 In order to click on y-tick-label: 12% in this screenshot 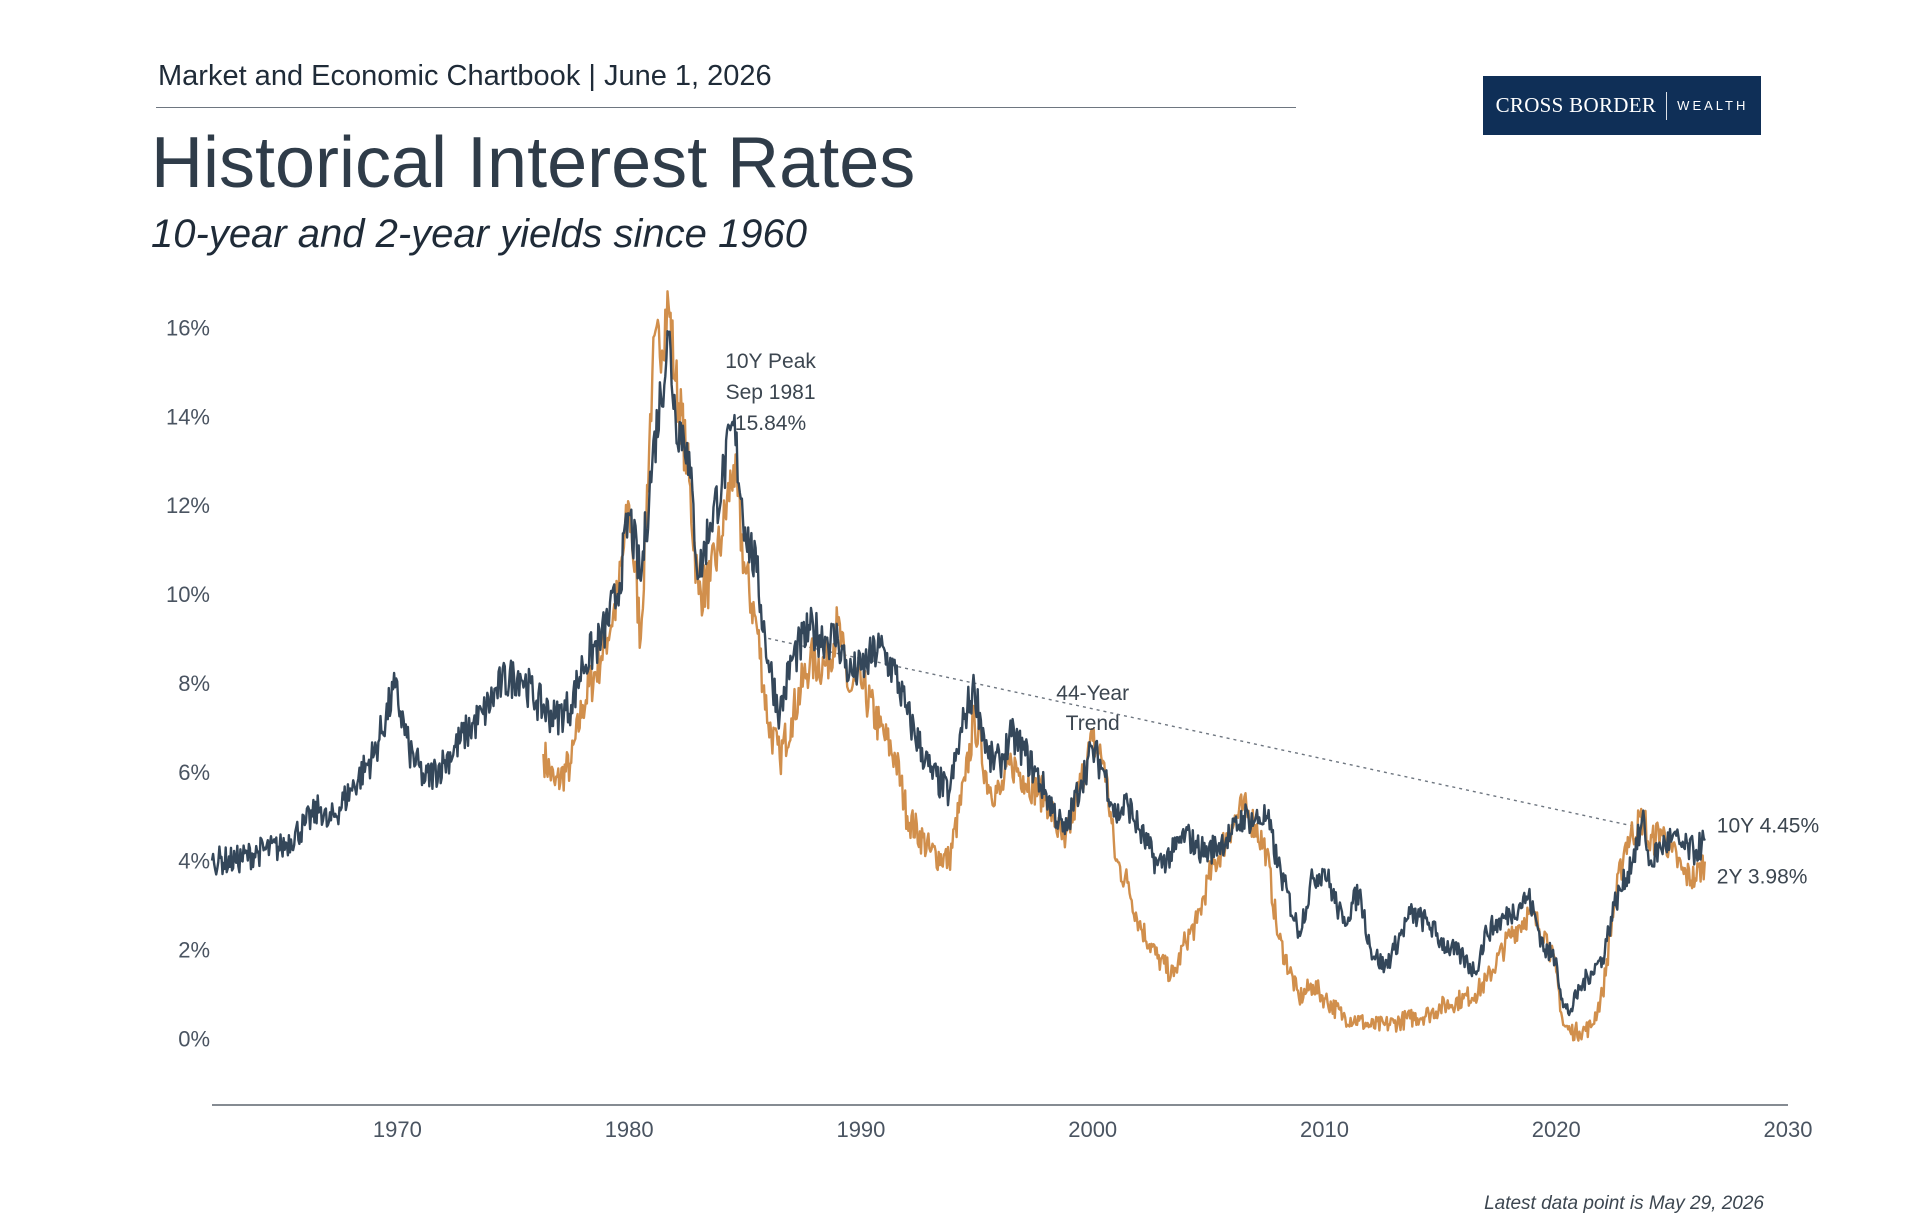, I will do `click(188, 505)`.